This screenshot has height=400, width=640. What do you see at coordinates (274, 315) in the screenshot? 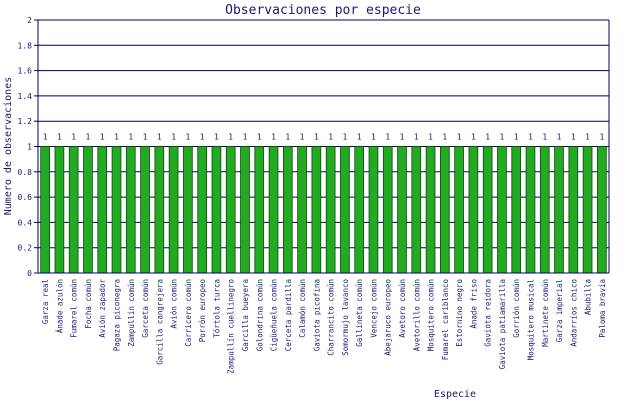
I see `x-tick-label: Cigüeñuela común` at bounding box center [274, 315].